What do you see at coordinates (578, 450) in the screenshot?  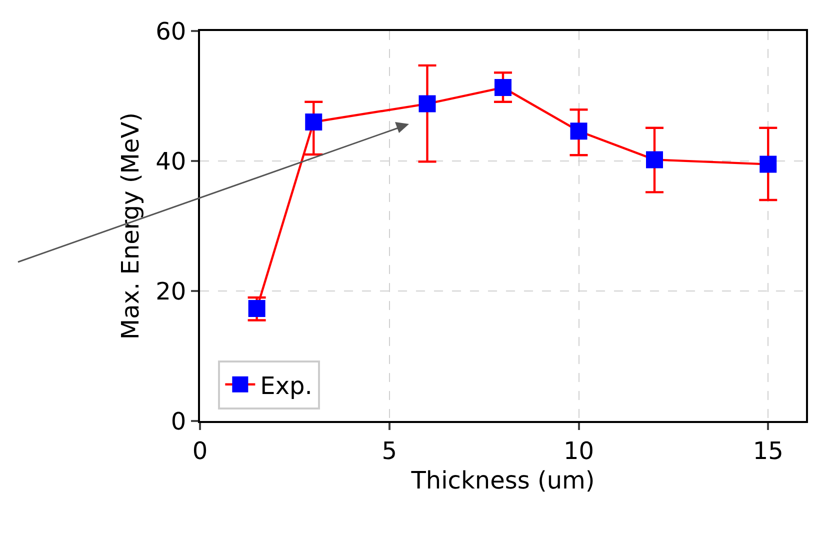 I see `x-tick-label: 10` at bounding box center [578, 450].